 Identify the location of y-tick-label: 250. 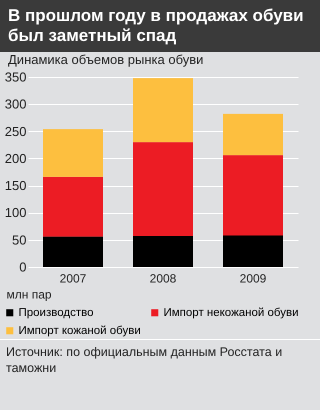
(15, 131).